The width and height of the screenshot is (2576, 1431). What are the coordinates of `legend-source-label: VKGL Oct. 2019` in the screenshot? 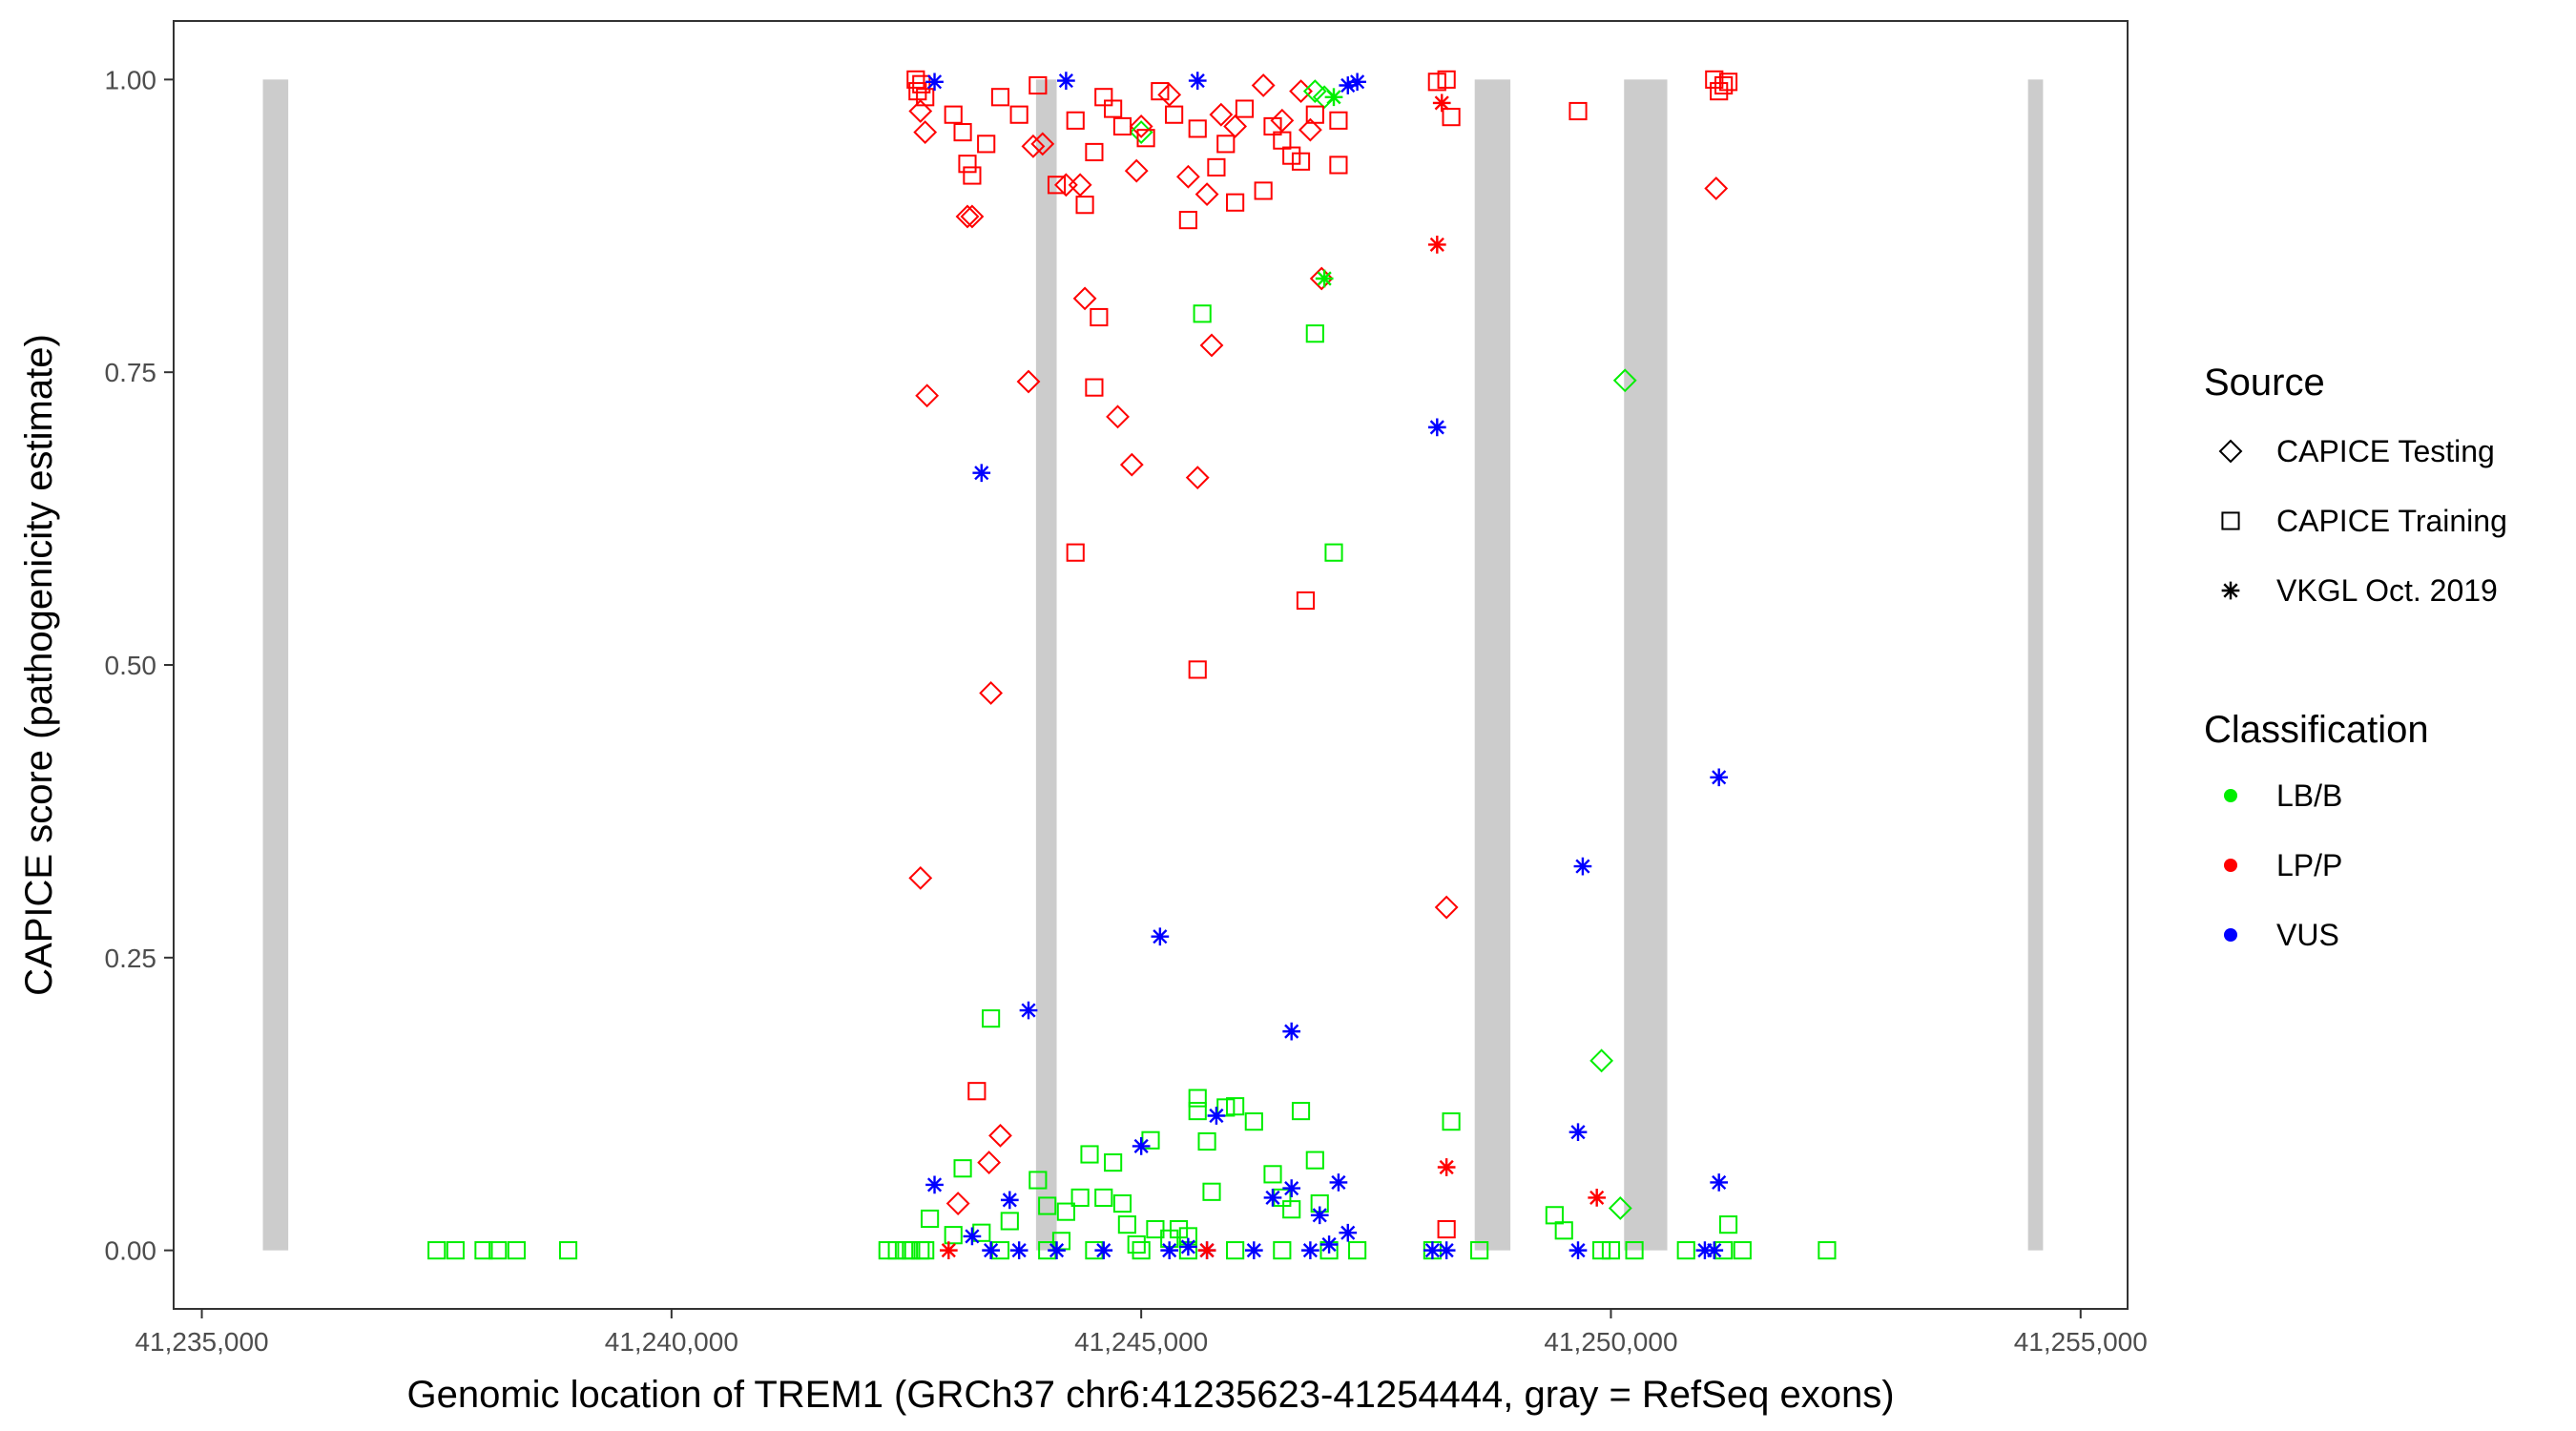 It's located at (2387, 590).